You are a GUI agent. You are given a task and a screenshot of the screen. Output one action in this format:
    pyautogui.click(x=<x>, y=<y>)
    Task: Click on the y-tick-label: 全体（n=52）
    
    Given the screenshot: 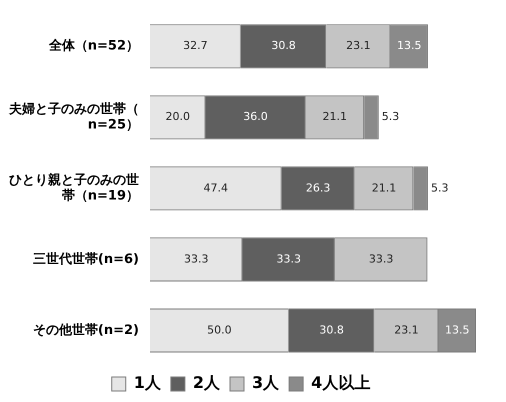 What is the action you would take?
    pyautogui.click(x=93, y=46)
    